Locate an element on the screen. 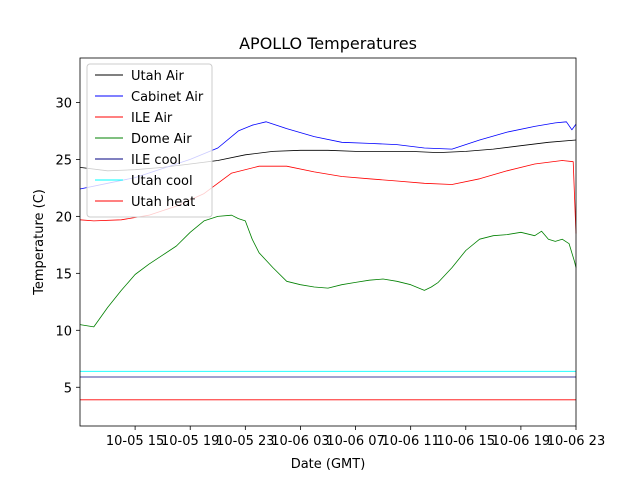 The height and width of the screenshot is (480, 640). x-tick-label: 10-06 15 is located at coordinates (466, 441).